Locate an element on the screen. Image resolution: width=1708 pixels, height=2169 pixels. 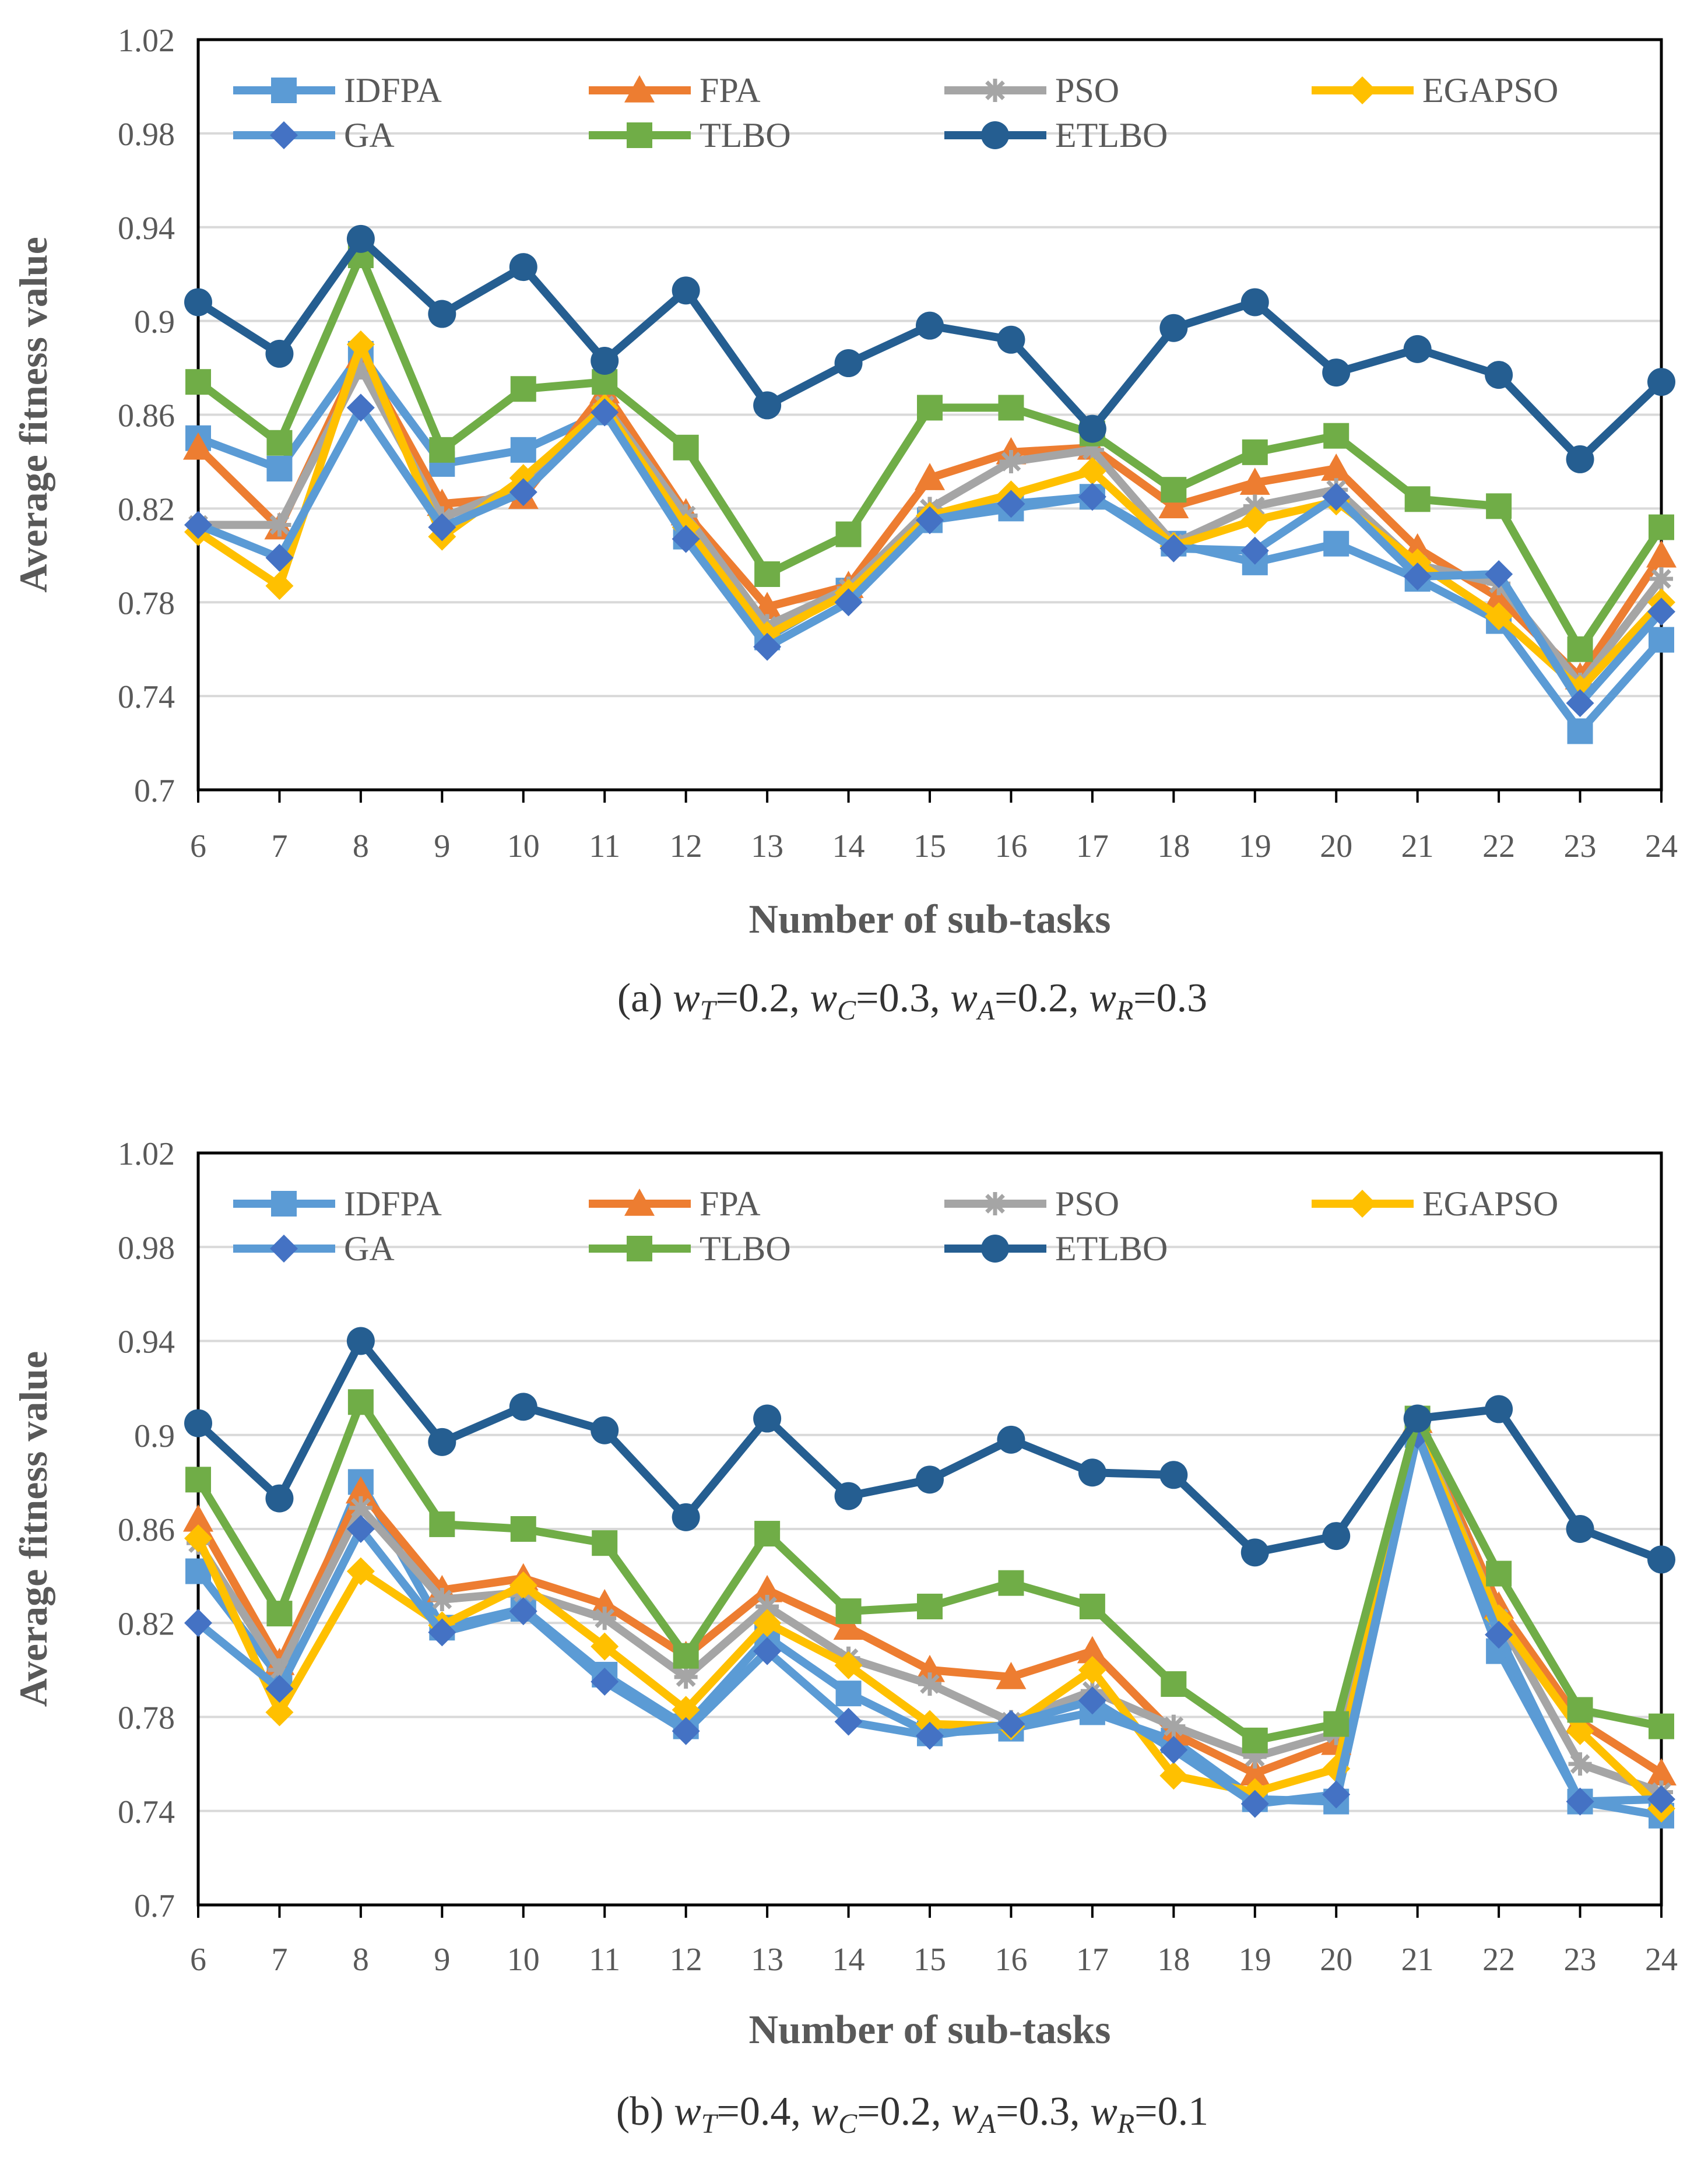
y-tick-label: 0.94 is located at coordinates (146, 1342).